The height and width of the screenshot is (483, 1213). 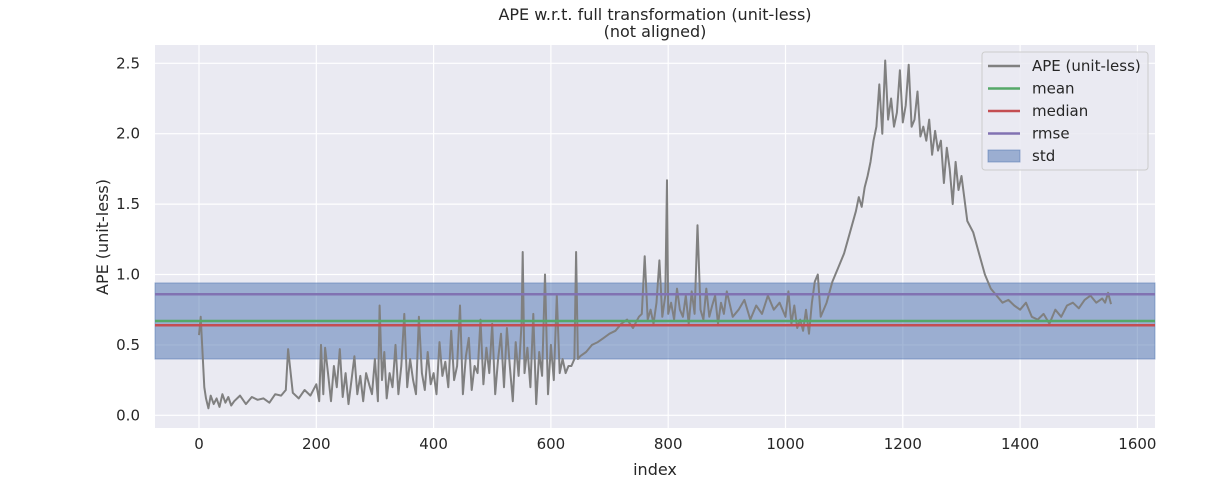 I want to click on x-tick-label: 600, so click(x=551, y=444).